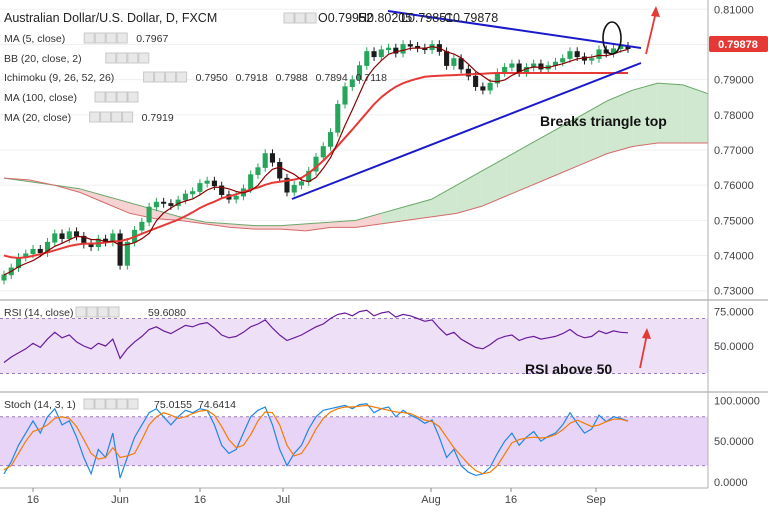 The image size is (768, 512). I want to click on price-tick-label: 0.73000, so click(734, 292).